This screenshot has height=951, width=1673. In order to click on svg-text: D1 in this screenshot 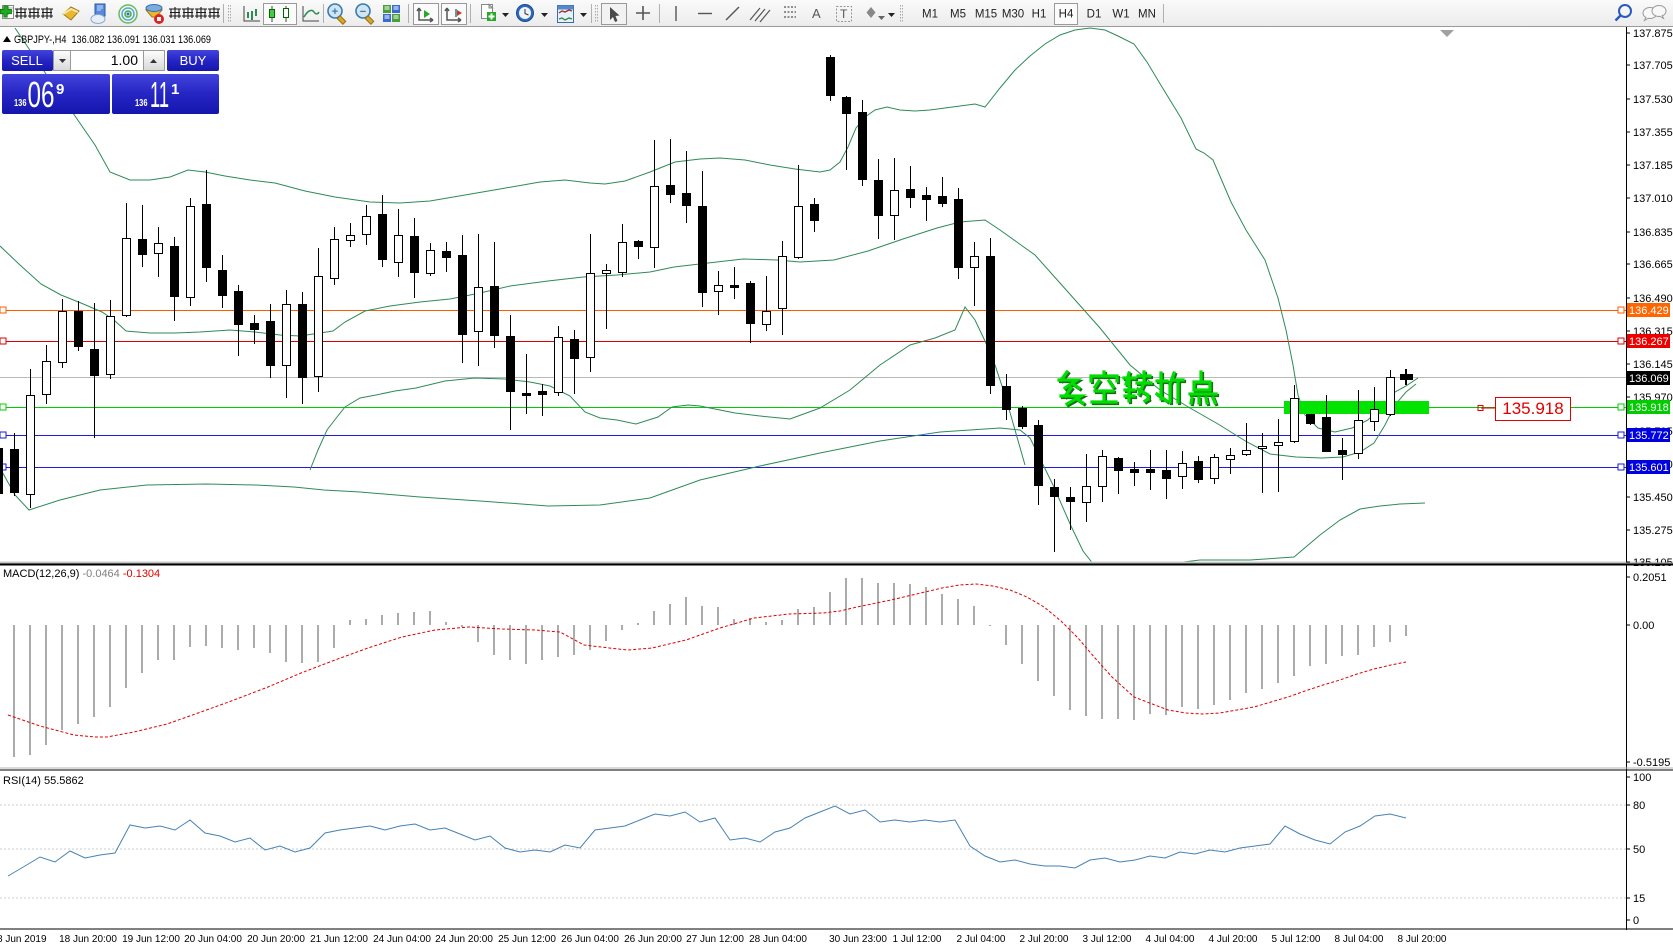, I will do `click(1094, 15)`.